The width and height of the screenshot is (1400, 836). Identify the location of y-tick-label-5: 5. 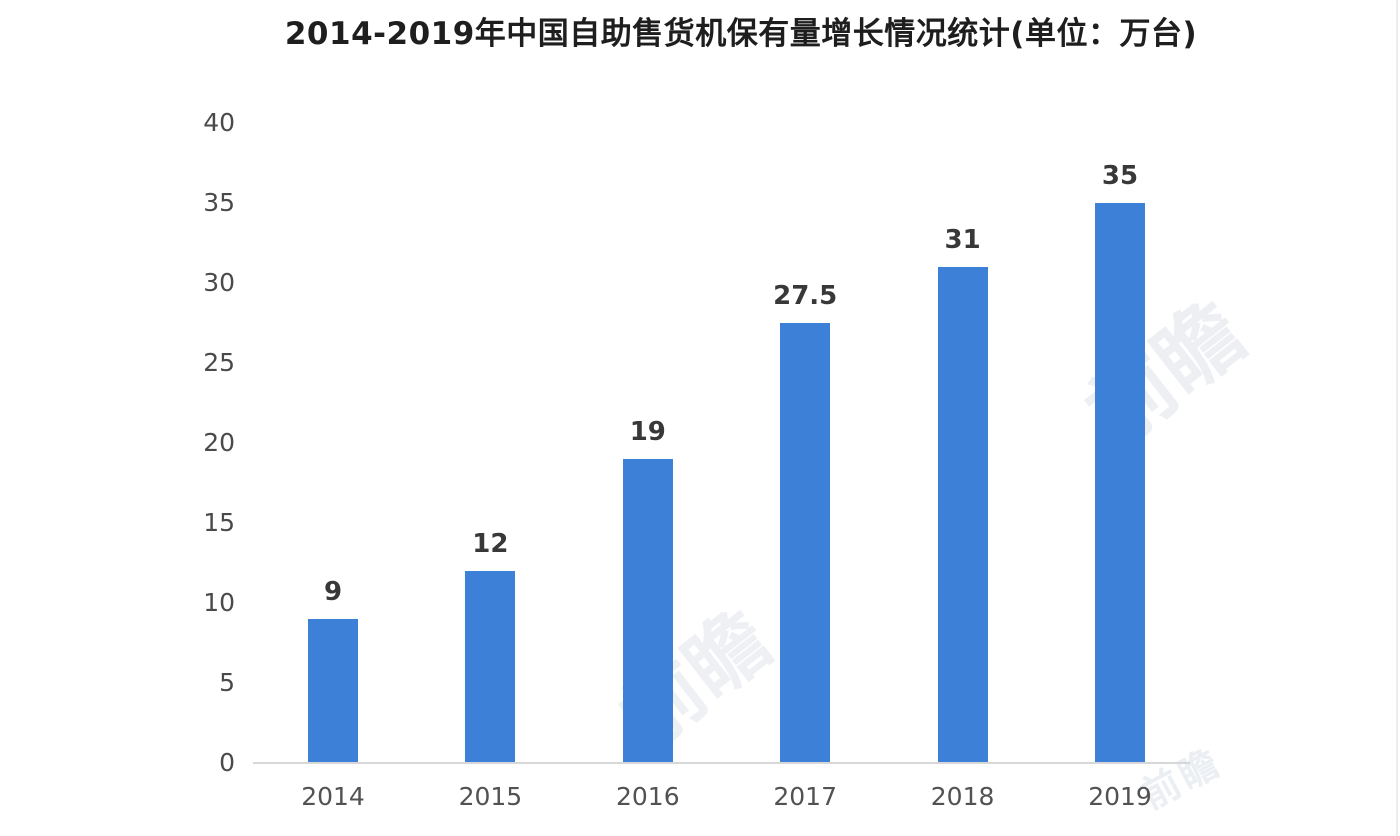
(227, 682).